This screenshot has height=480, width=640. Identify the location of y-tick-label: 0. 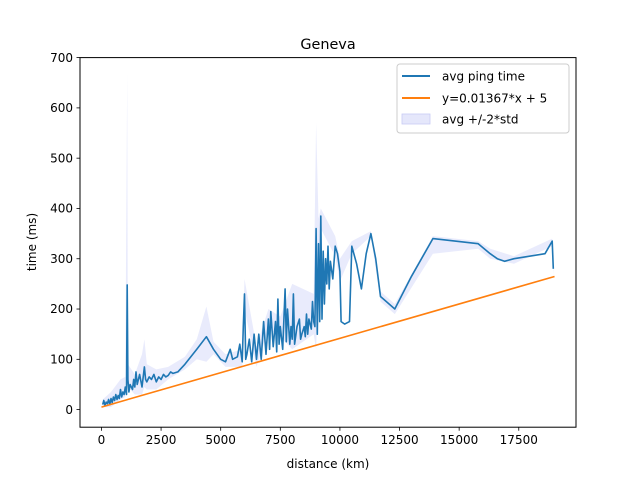
(69, 410).